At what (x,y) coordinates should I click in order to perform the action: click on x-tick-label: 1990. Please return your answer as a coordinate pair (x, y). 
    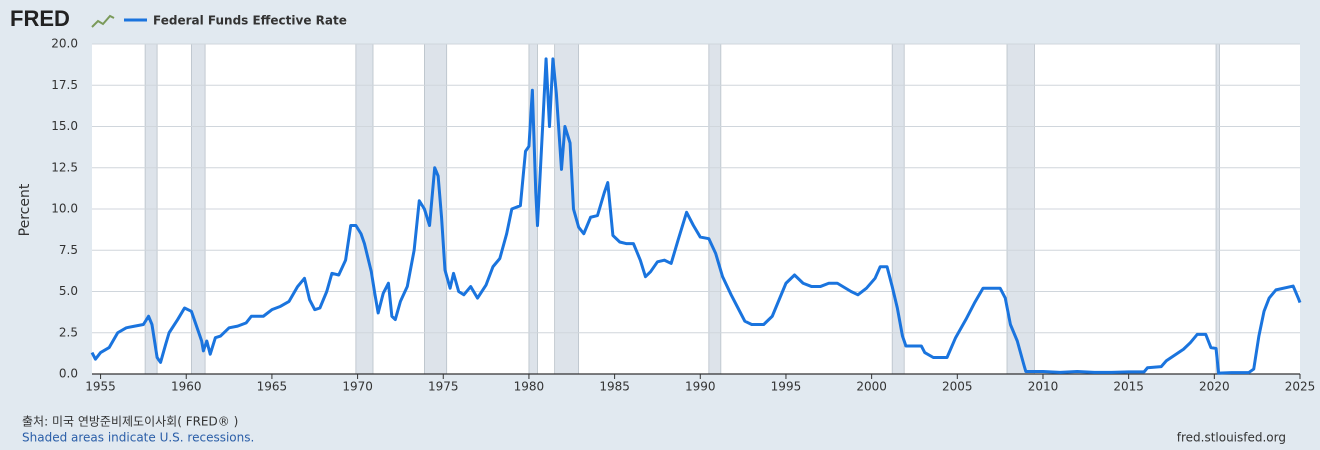
    Looking at the image, I should click on (700, 387).